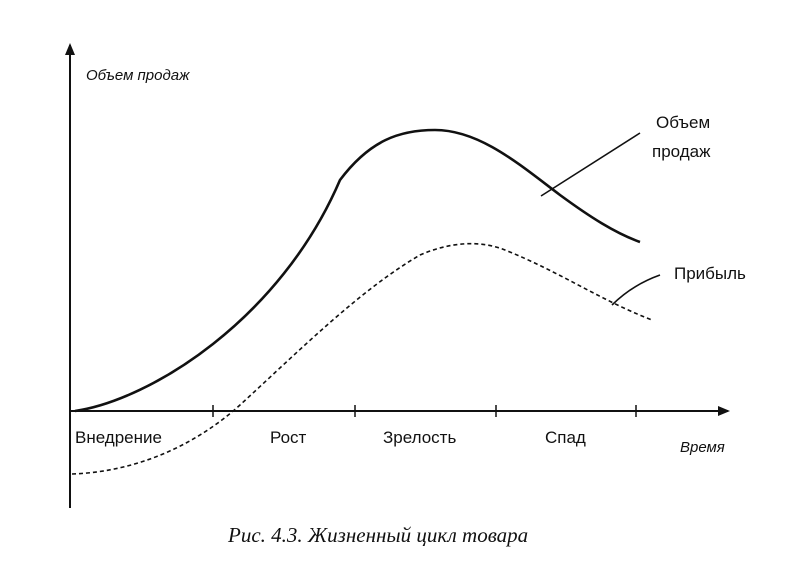  What do you see at coordinates (710, 273) in the screenshot?
I see `profit-curve-label: Прибыль` at bounding box center [710, 273].